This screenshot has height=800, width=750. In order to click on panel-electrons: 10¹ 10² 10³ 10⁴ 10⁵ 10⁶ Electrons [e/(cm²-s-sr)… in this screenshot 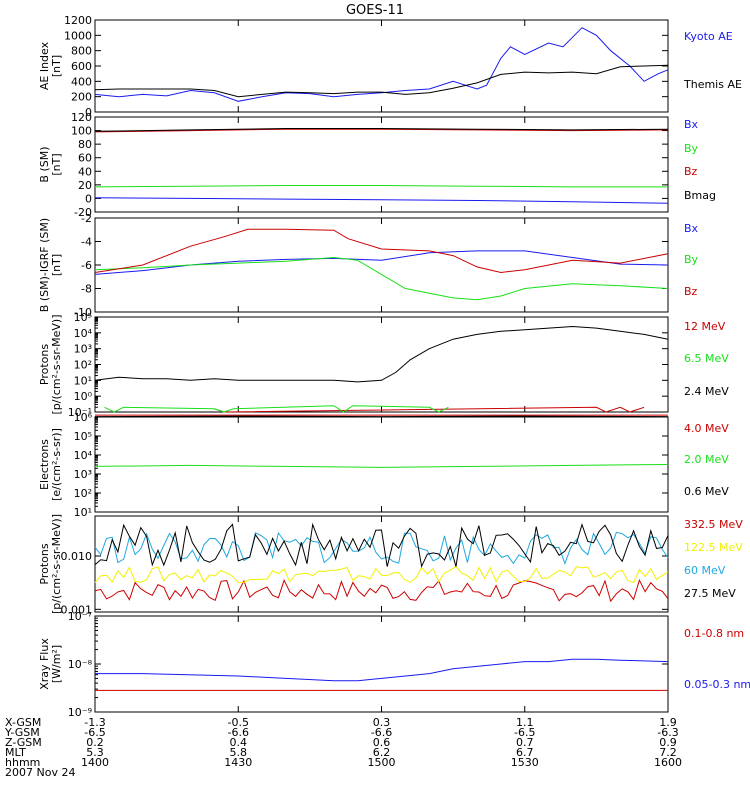, I will do `click(383, 465)`.